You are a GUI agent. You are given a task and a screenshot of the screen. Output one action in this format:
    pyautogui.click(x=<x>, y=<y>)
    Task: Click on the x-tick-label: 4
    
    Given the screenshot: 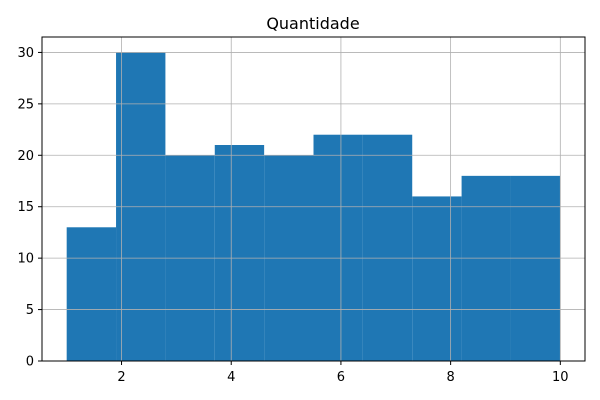 What is the action you would take?
    pyautogui.click(x=231, y=377)
    